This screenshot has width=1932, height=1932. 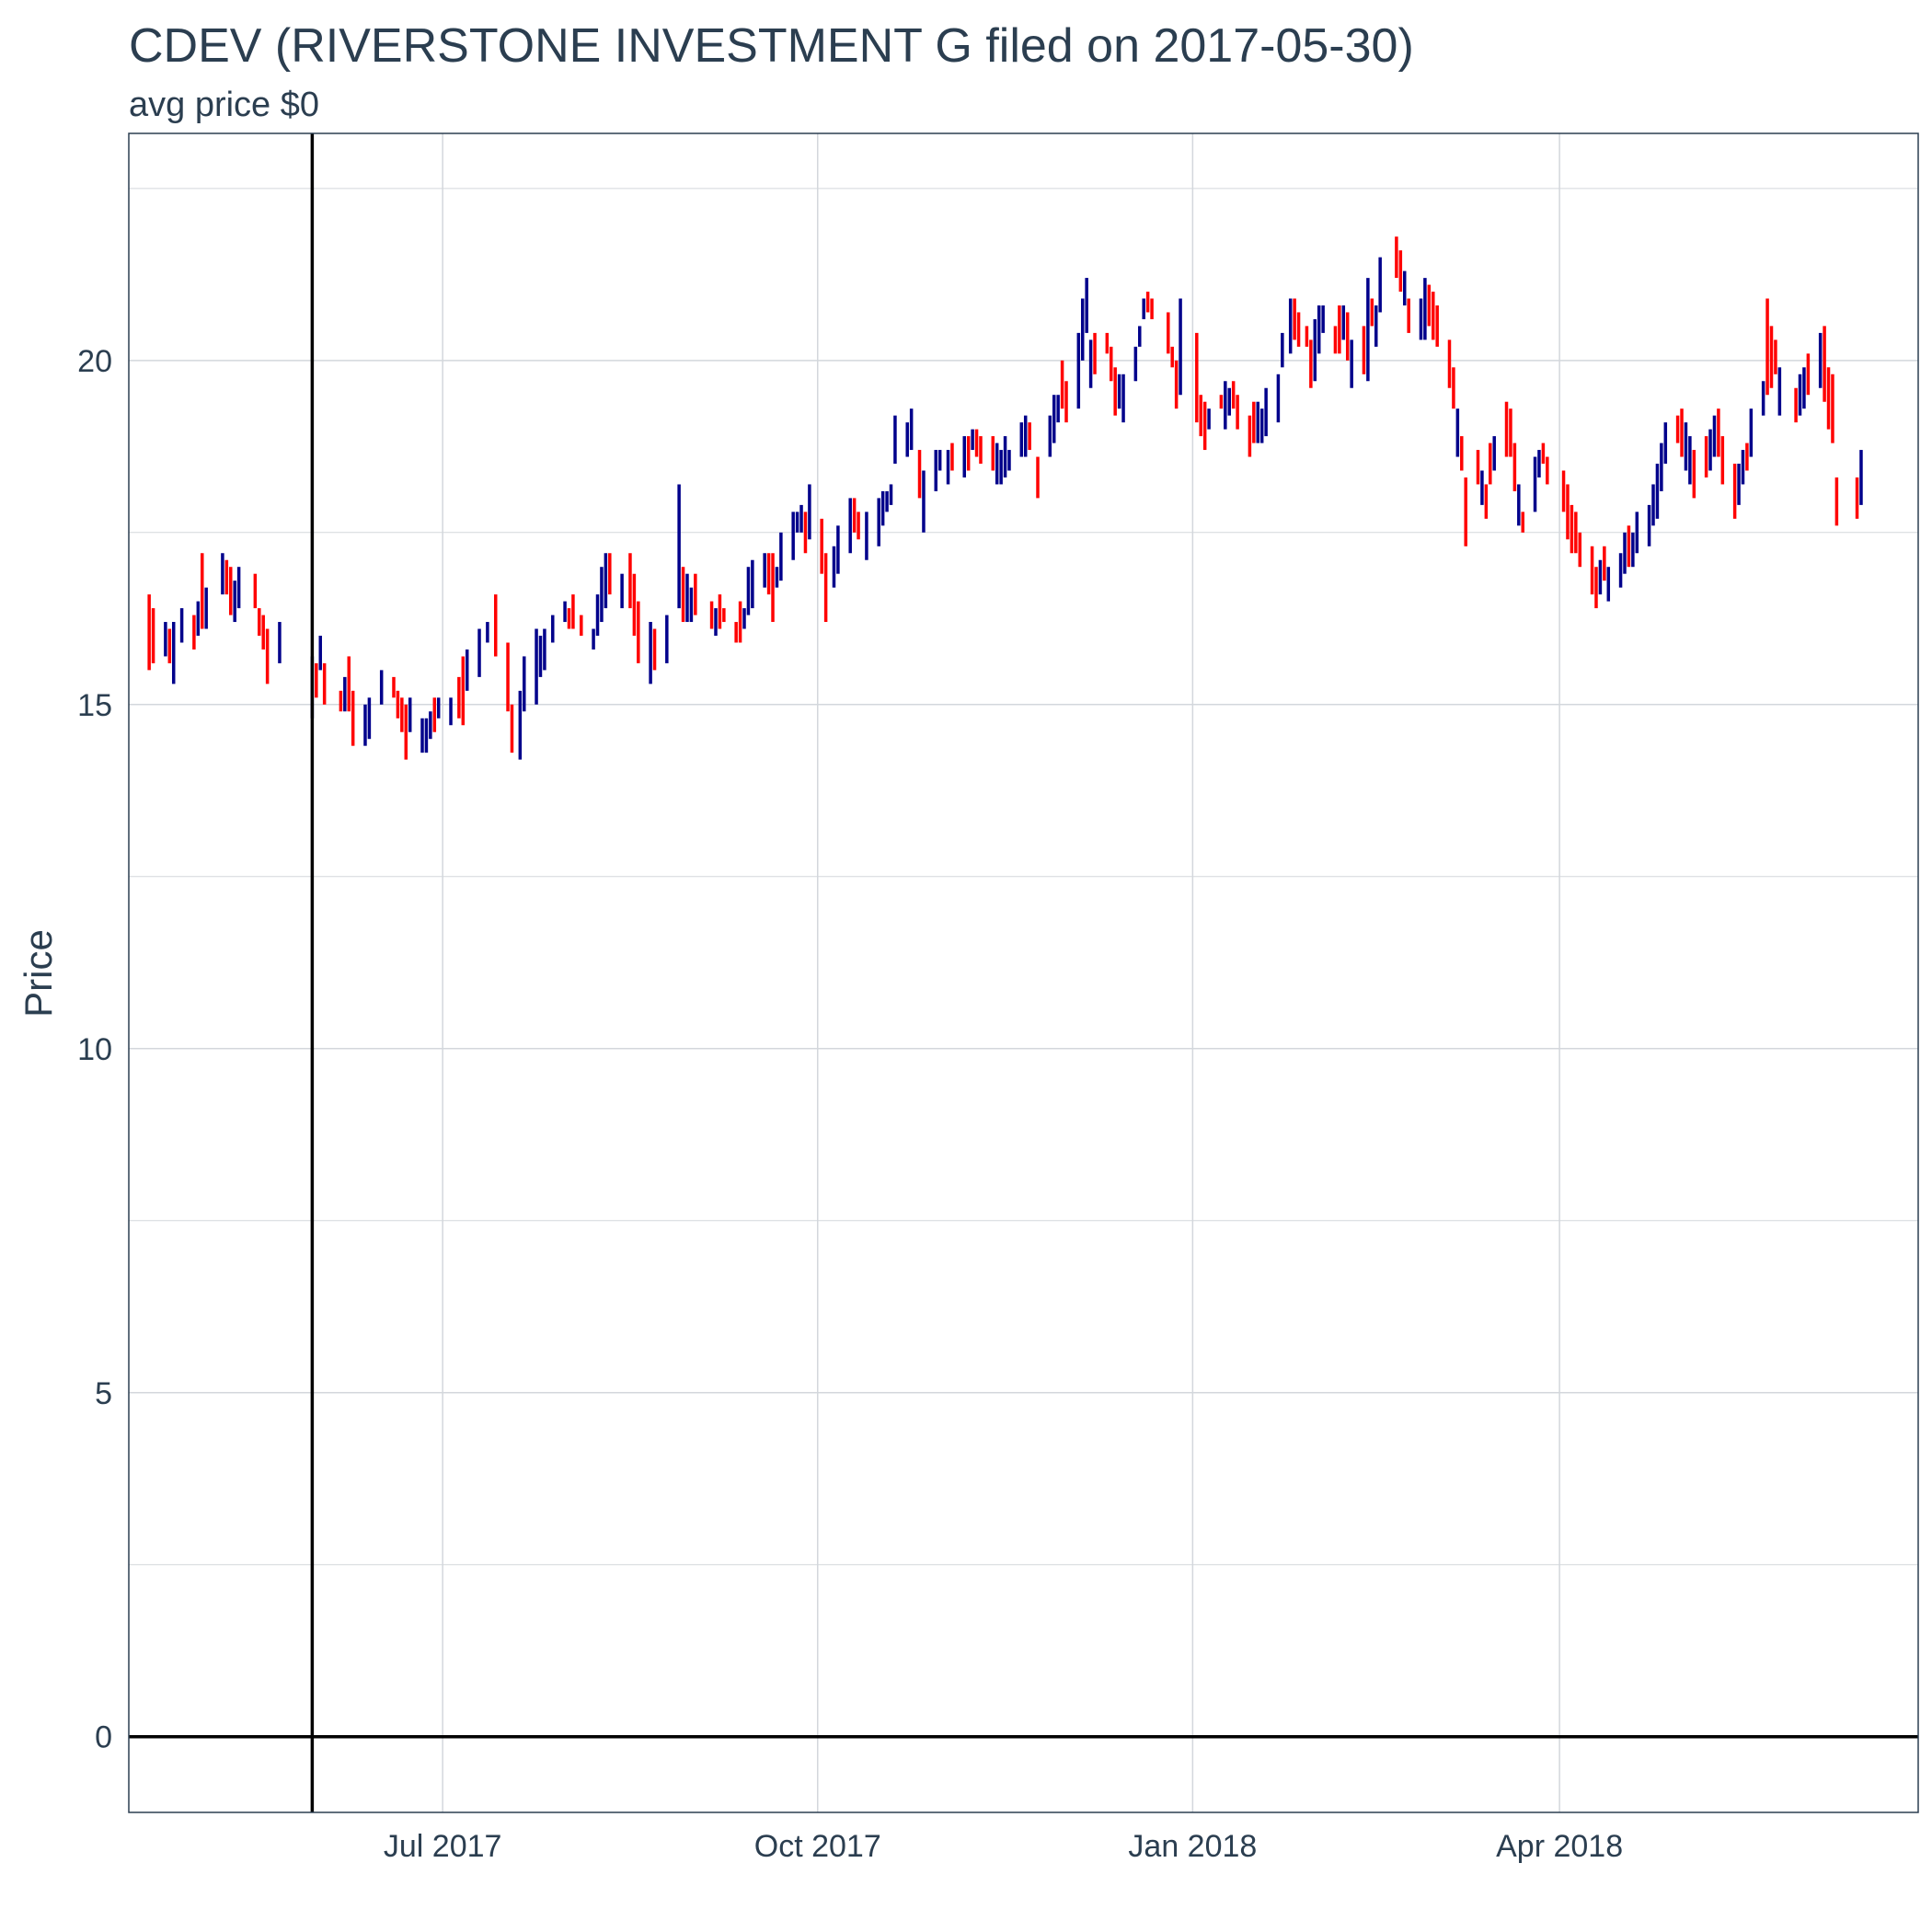 I want to click on y-tick-label: 10, so click(x=94, y=1049).